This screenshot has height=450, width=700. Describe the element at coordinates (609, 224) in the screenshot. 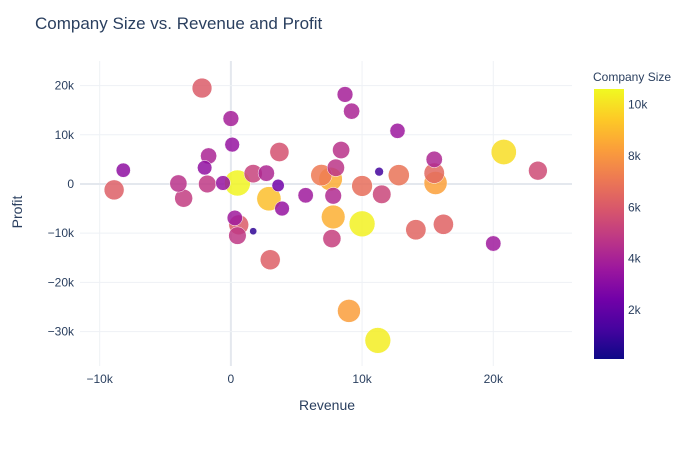

I see `colorbar-gradient` at that location.